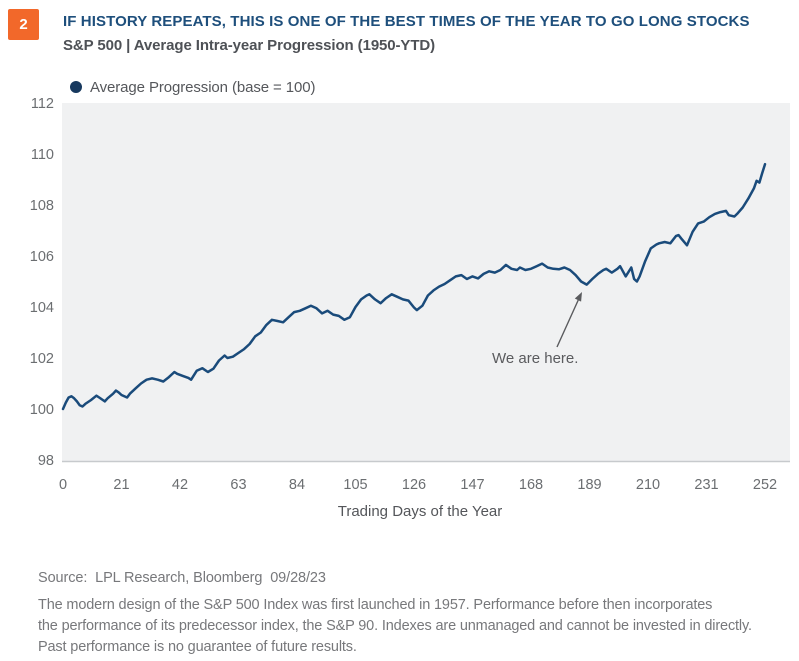 Image resolution: width=799 pixels, height=661 pixels. What do you see at coordinates (589, 485) in the screenshot?
I see `x-tick-label: 189` at bounding box center [589, 485].